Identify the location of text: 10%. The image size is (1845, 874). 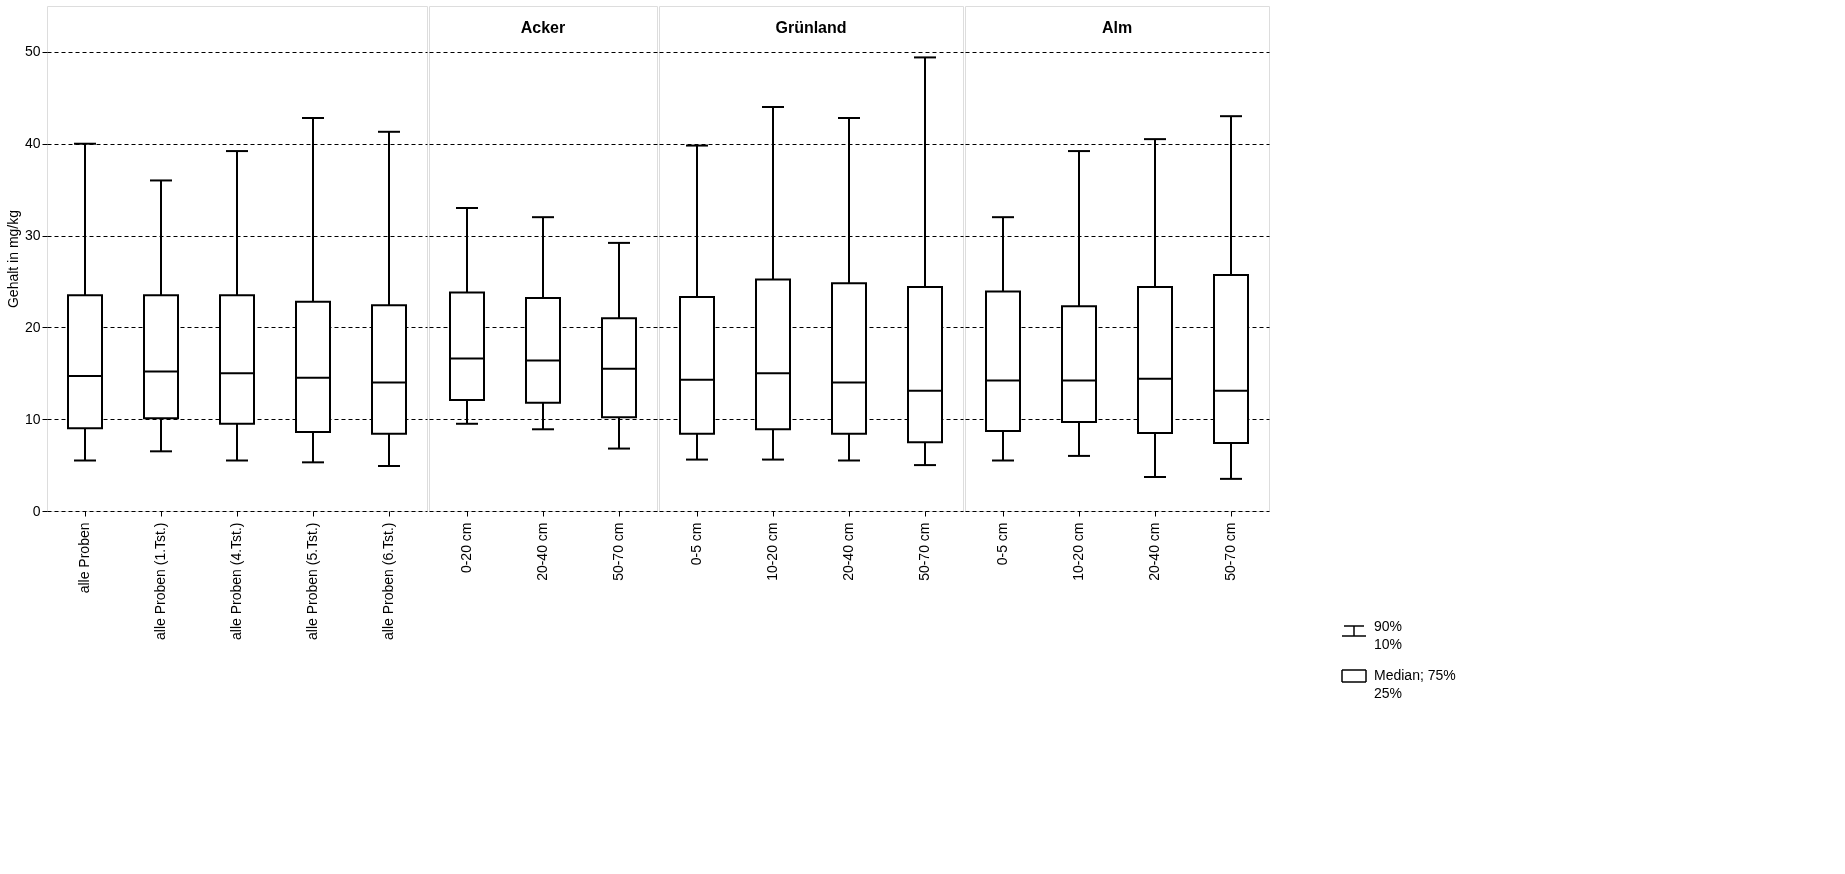
(1388, 644).